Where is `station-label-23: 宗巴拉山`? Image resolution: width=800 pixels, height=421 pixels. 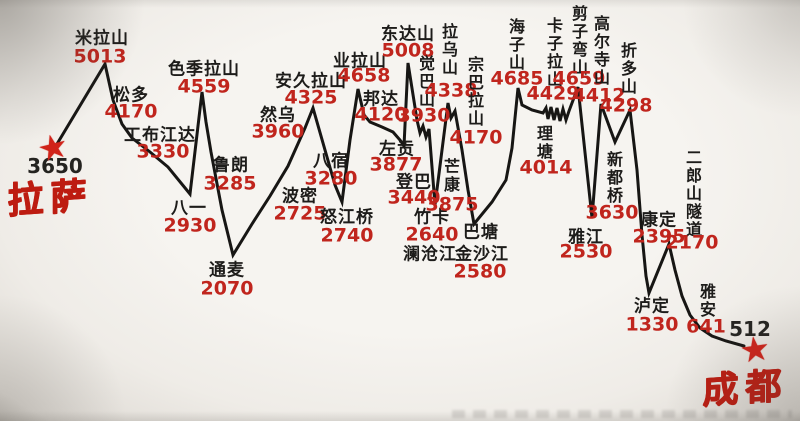 station-label-23: 宗巴拉山 is located at coordinates (474, 92).